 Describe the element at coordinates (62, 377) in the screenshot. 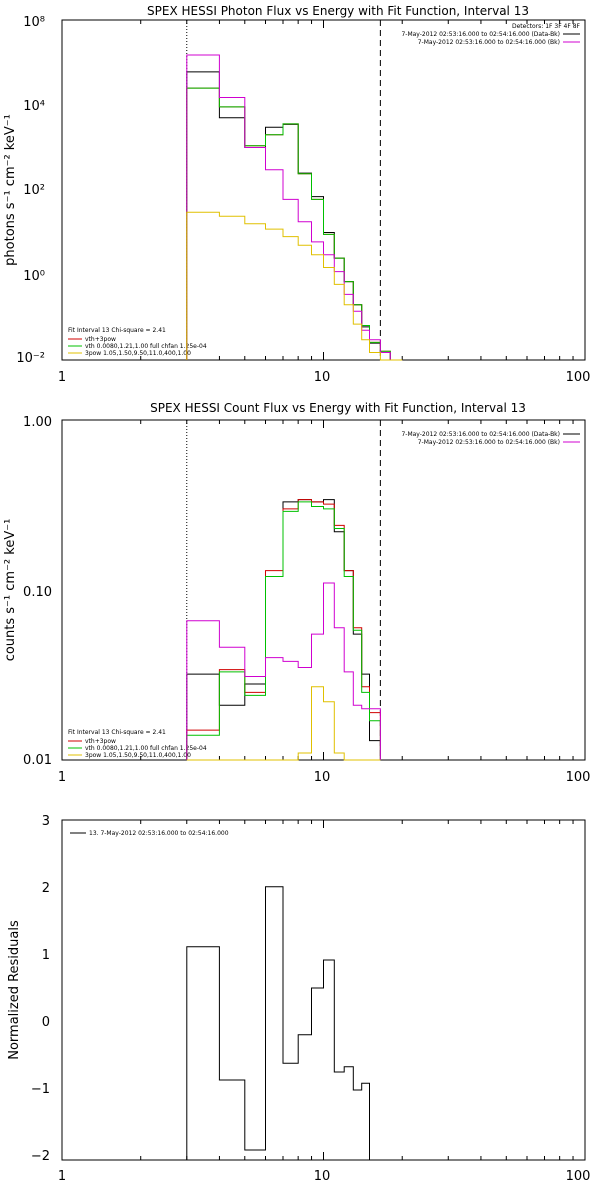

I see `photon-xtick-1: 1` at that location.